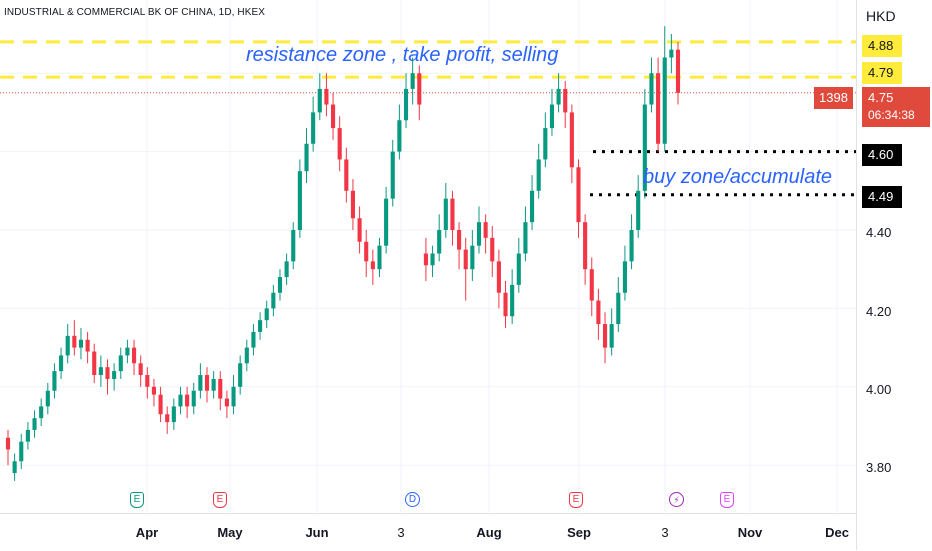 The image size is (932, 551). I want to click on currency-label: HKD, so click(881, 16).